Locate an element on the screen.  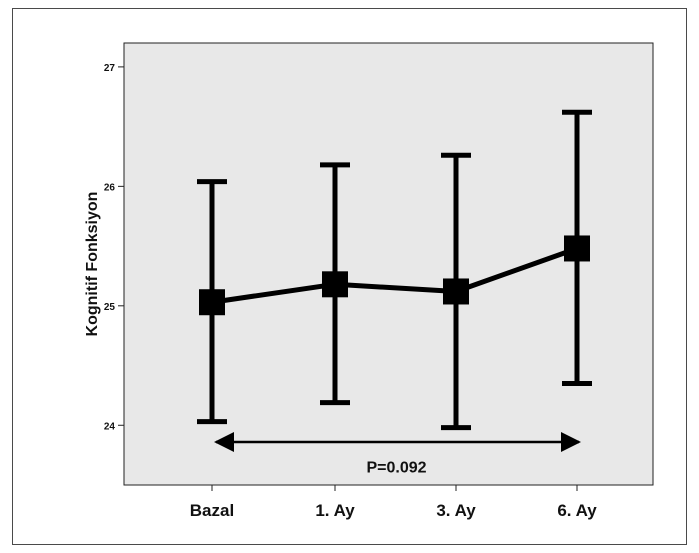
y-tick-label-1: 25 is located at coordinates (110, 307).